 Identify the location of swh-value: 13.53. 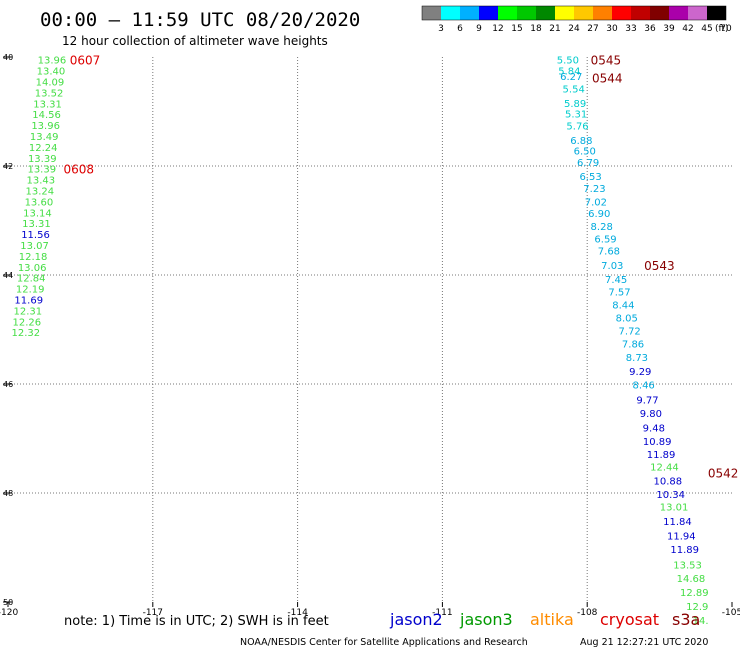
(687, 565).